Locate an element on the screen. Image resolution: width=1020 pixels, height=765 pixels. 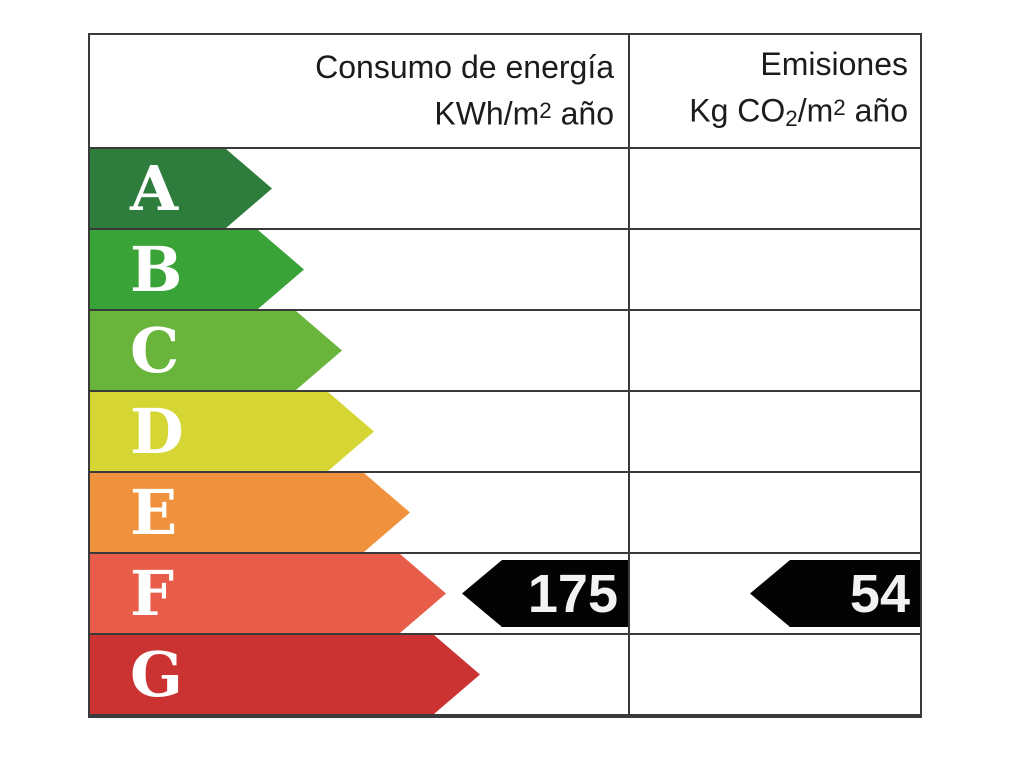
rating-letter-g: G is located at coordinates (156, 674).